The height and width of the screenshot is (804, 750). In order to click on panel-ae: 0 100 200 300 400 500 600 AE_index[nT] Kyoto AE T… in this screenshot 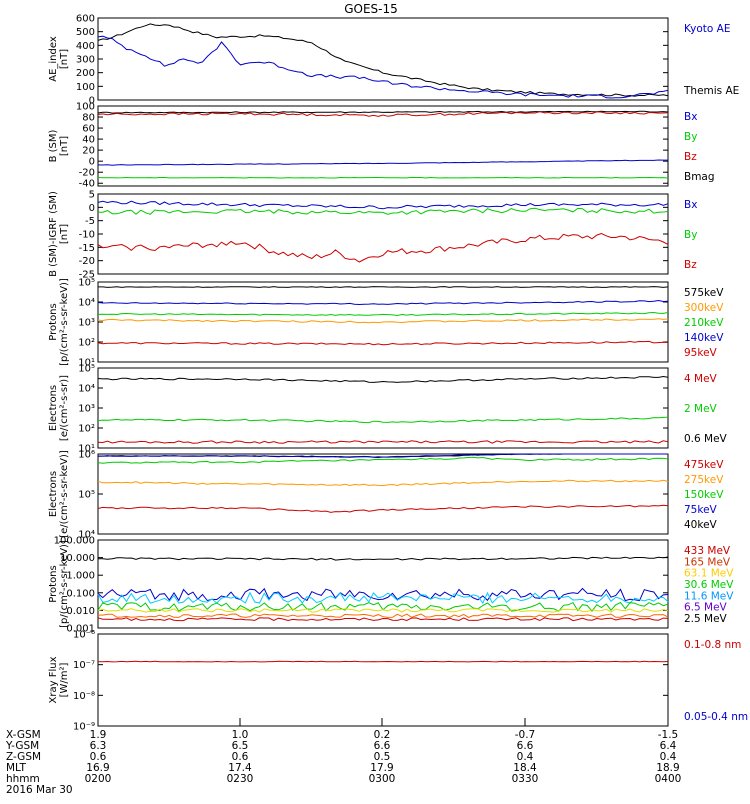, I will do `click(393, 60)`.